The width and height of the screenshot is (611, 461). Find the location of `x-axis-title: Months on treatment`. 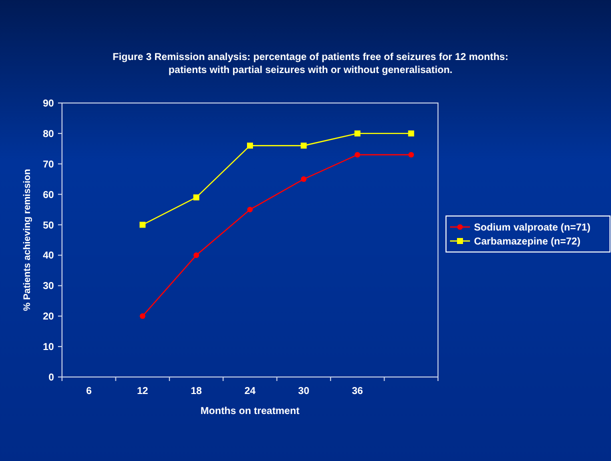

x-axis-title: Months on treatment is located at coordinates (250, 411).